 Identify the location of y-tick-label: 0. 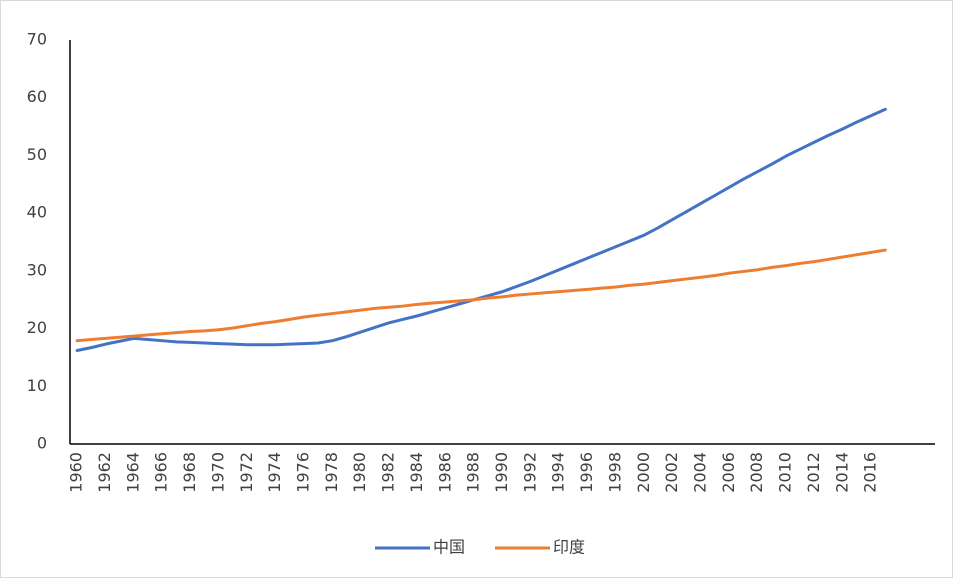
(42, 443).